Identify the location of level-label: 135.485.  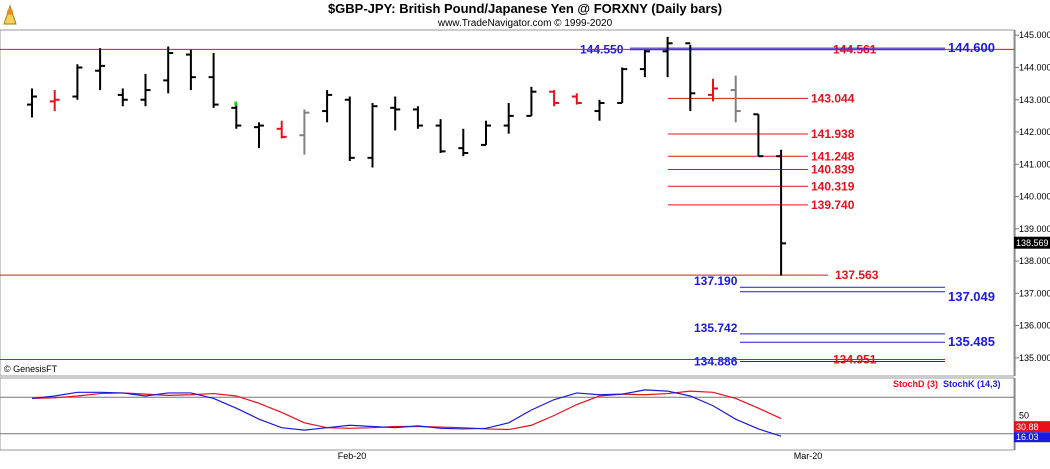
(971, 341).